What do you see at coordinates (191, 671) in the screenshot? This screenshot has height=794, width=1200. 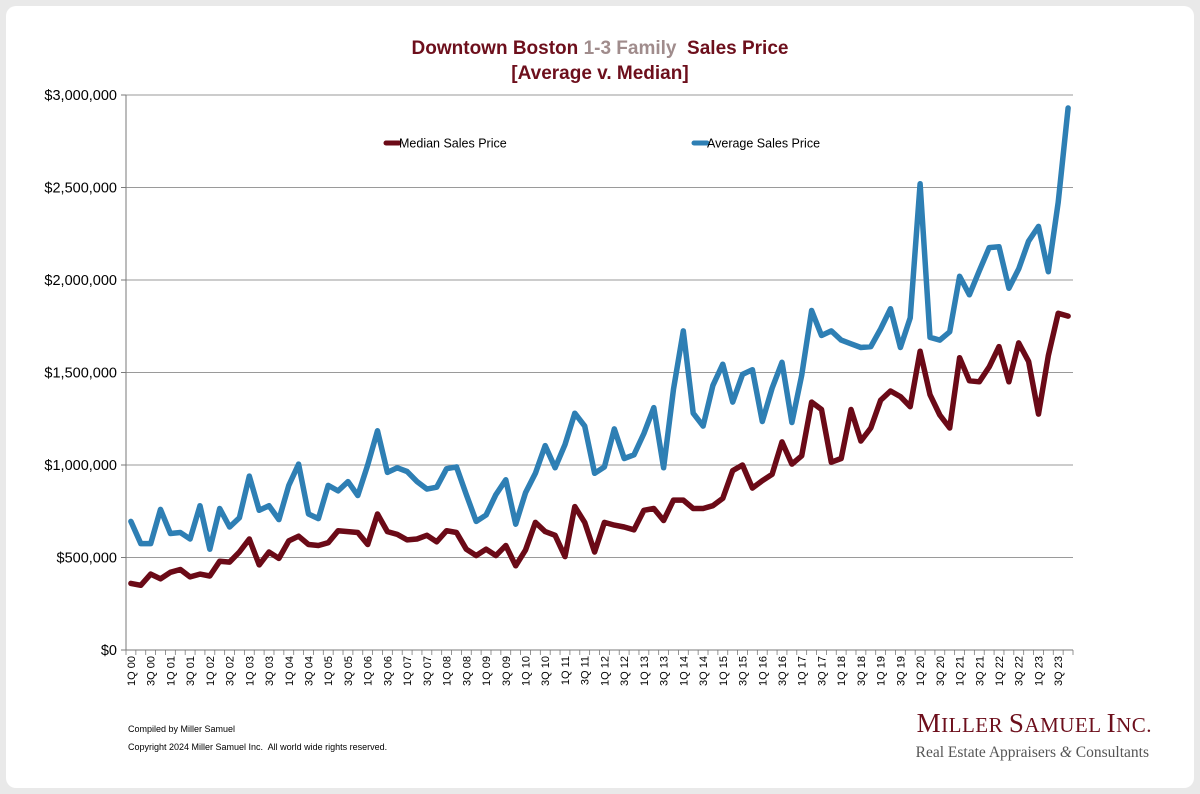 I see `x-tick-label: 3Q 01` at bounding box center [191, 671].